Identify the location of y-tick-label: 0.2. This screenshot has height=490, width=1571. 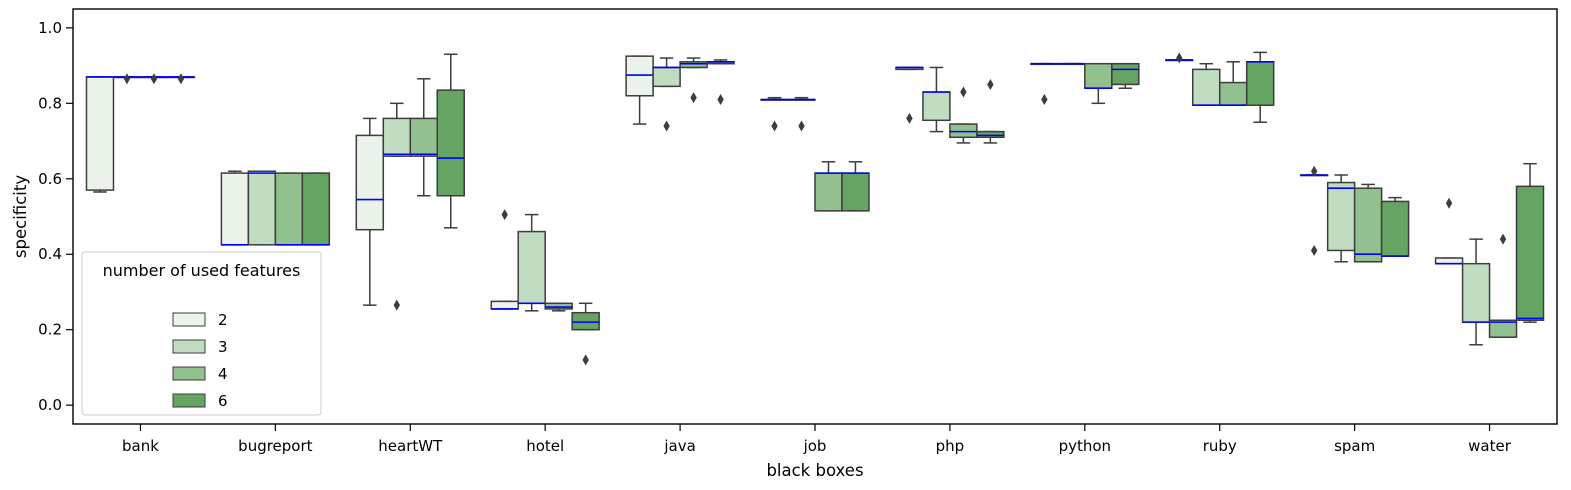
(50, 330).